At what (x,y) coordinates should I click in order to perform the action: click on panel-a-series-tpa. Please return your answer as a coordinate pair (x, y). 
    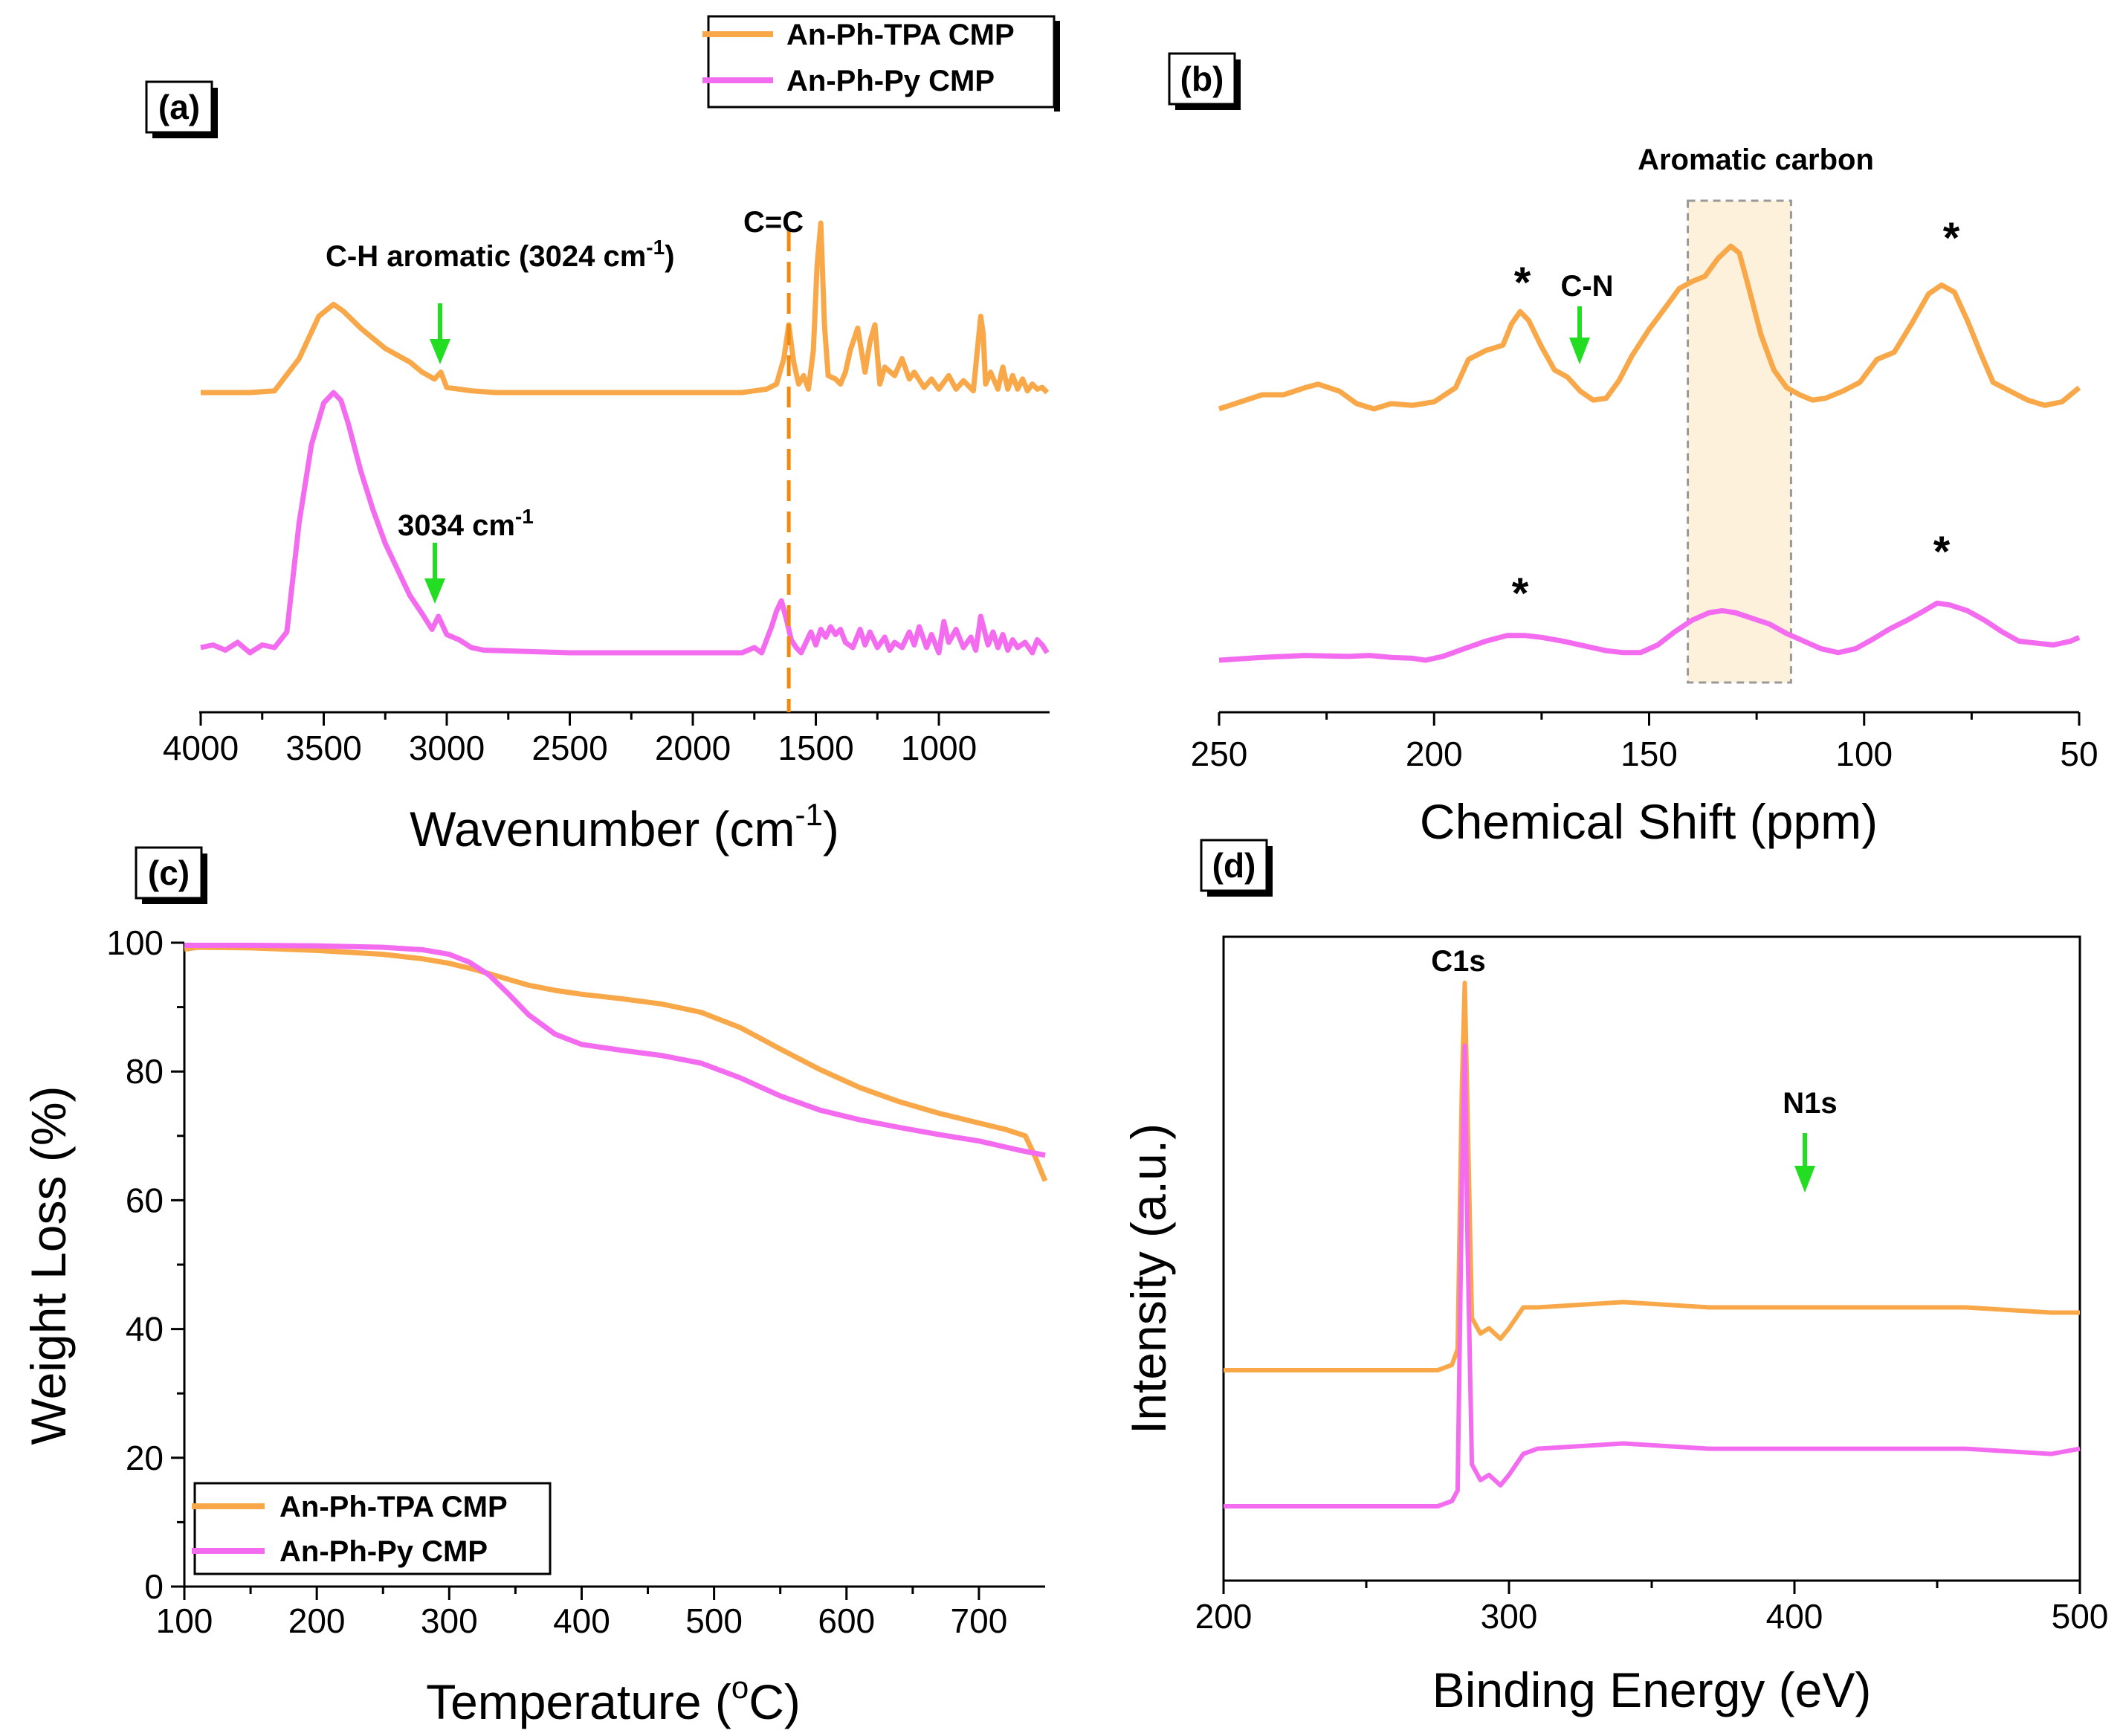
    Looking at the image, I should click on (625, 308).